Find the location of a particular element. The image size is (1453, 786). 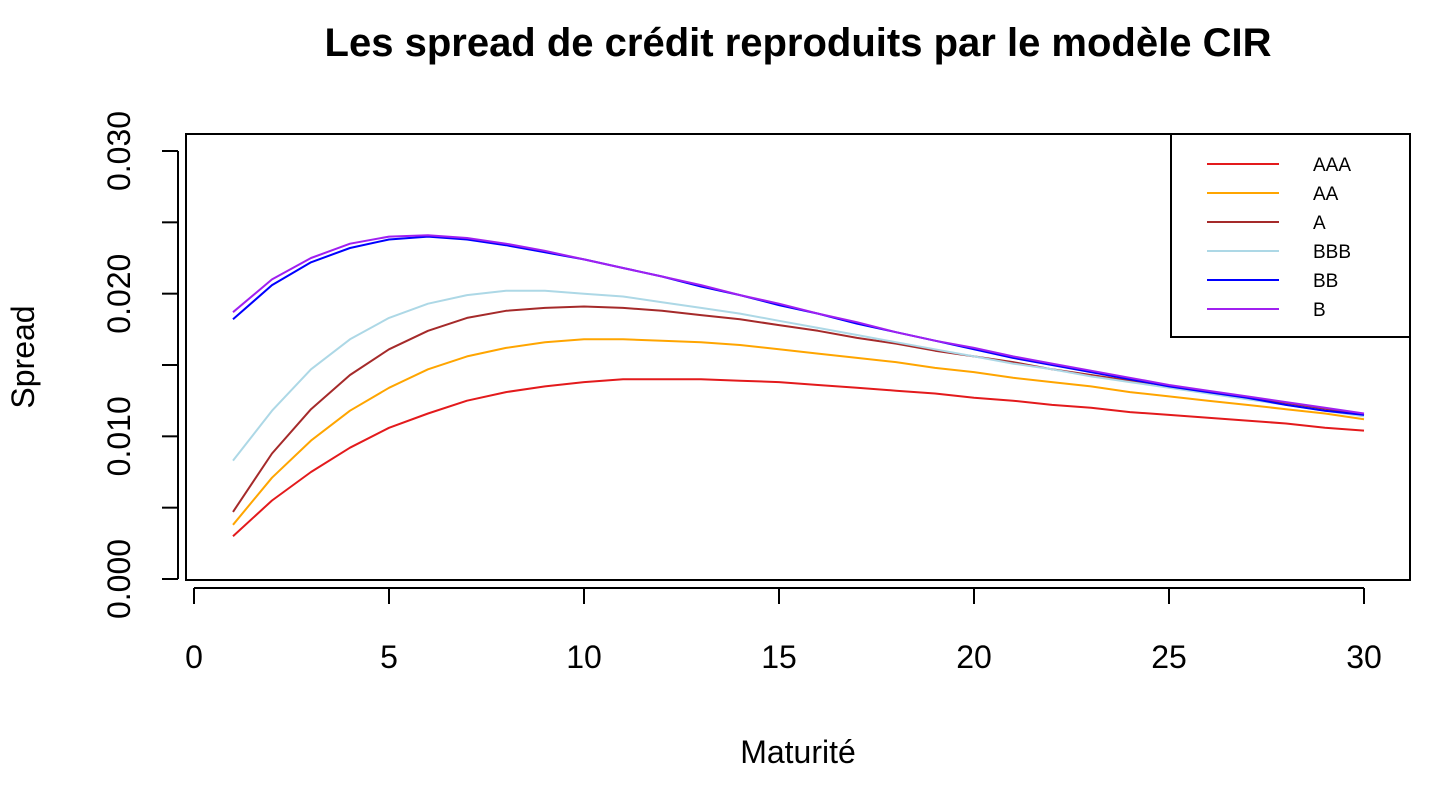

legend-label-a: A is located at coordinates (1319, 223).